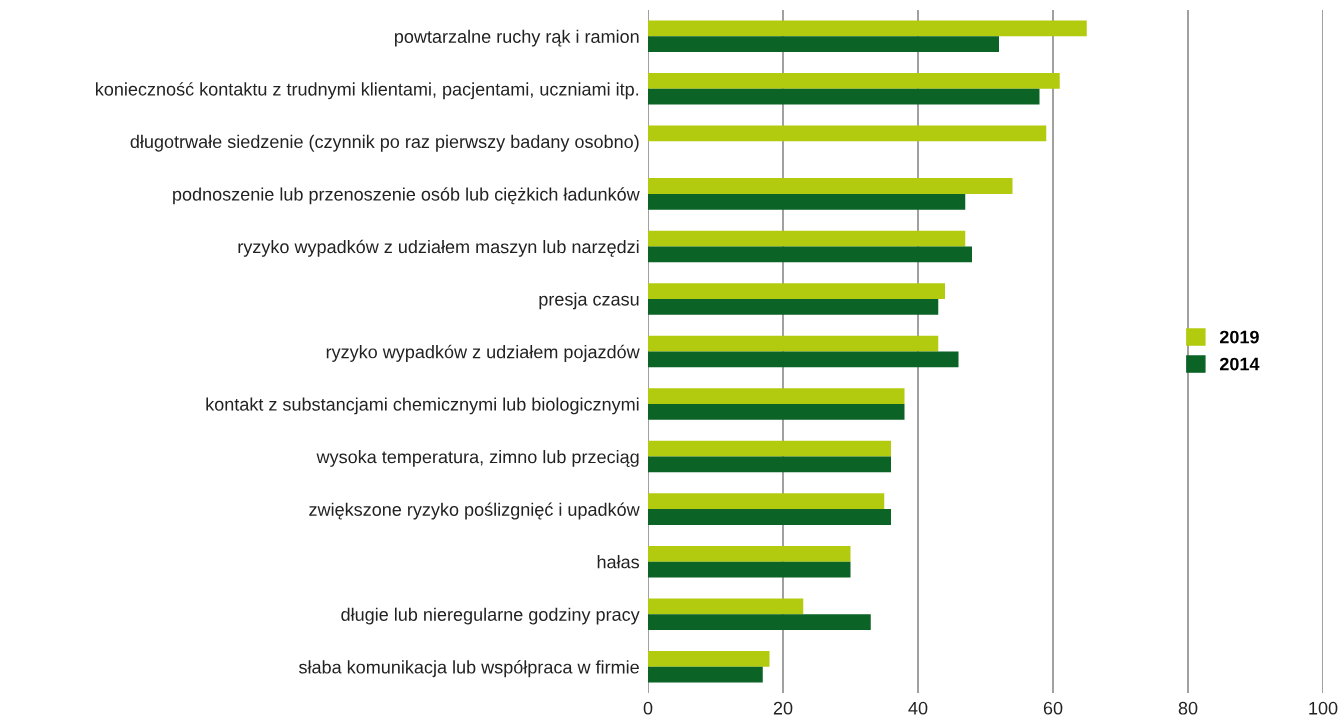  What do you see at coordinates (384, 143) in the screenshot?
I see `y-tick-label: długotrwałe siedzenie (czynnik po raz pierwszy badany osobno)` at bounding box center [384, 143].